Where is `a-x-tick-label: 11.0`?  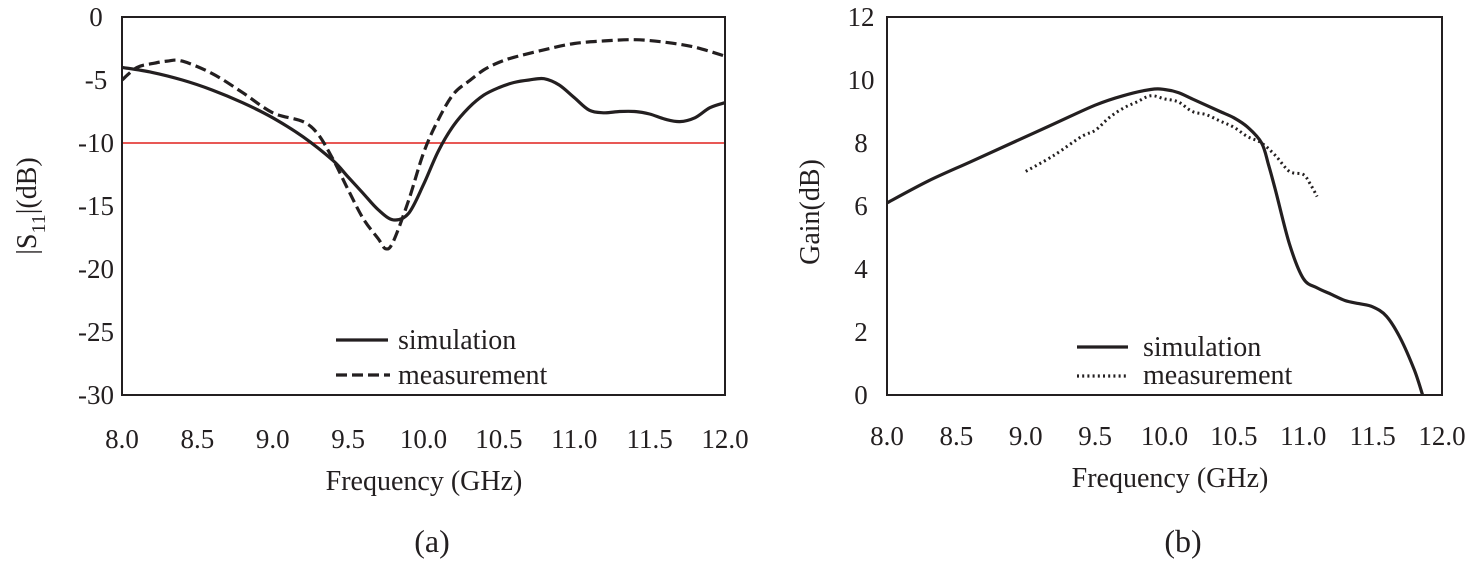
a-x-tick-label: 11.0 is located at coordinates (574, 439).